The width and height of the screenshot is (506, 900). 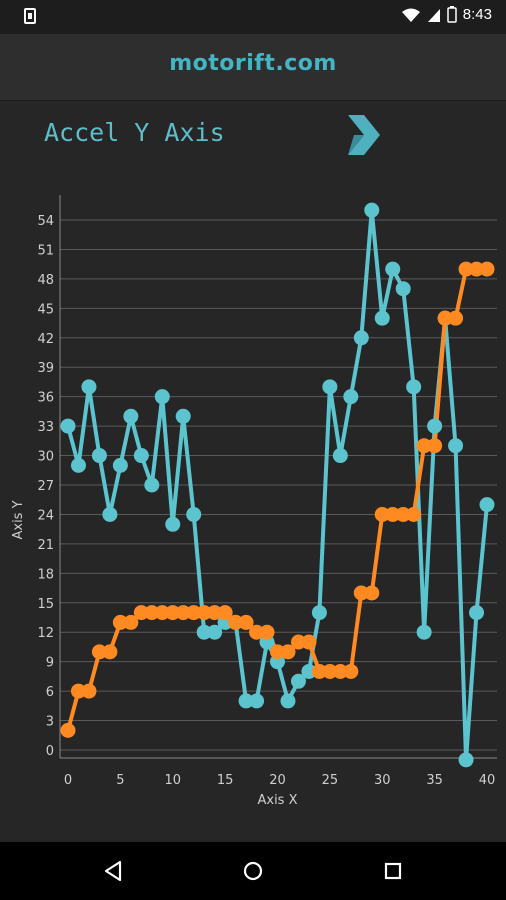 I want to click on status-bar: 8:43, so click(x=253, y=17).